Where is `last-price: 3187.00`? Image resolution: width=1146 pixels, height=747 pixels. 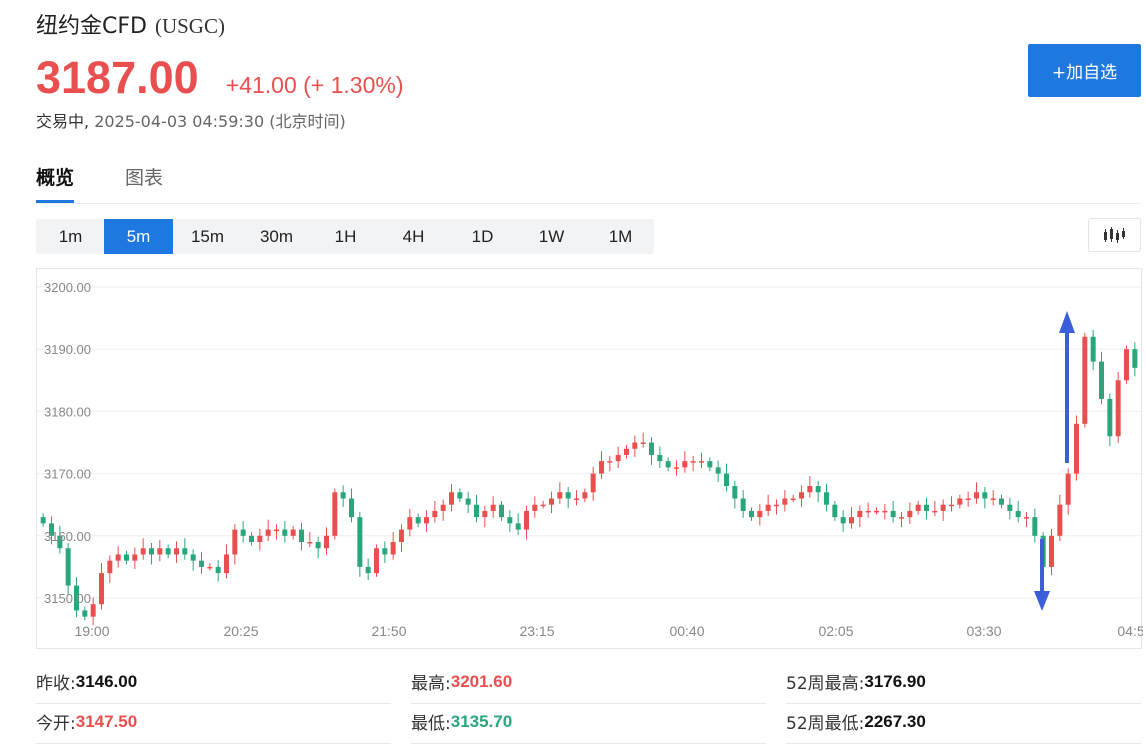 last-price: 3187.00 is located at coordinates (117, 77).